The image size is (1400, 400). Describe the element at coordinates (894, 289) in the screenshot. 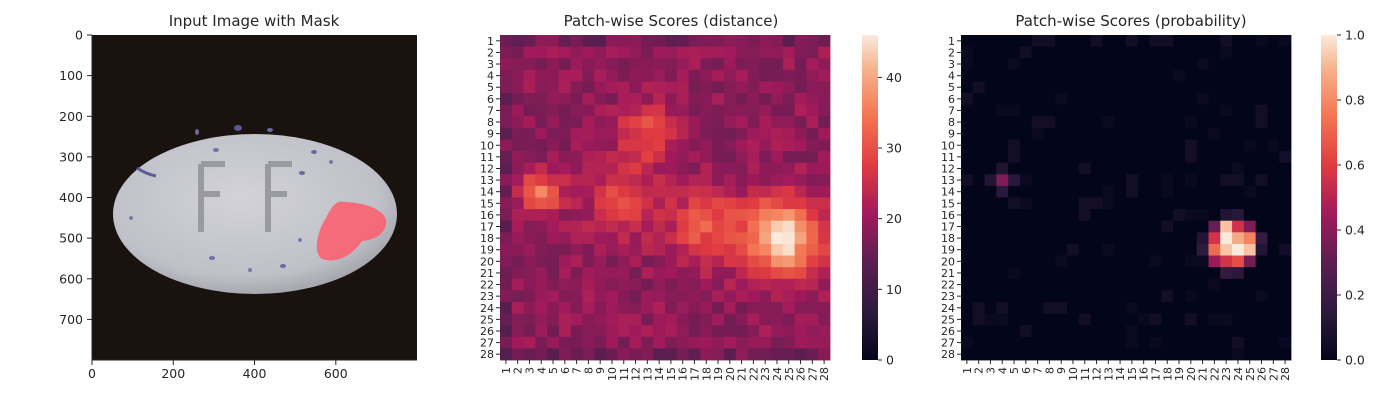

I see `colorbar-tick-label: 10` at that location.